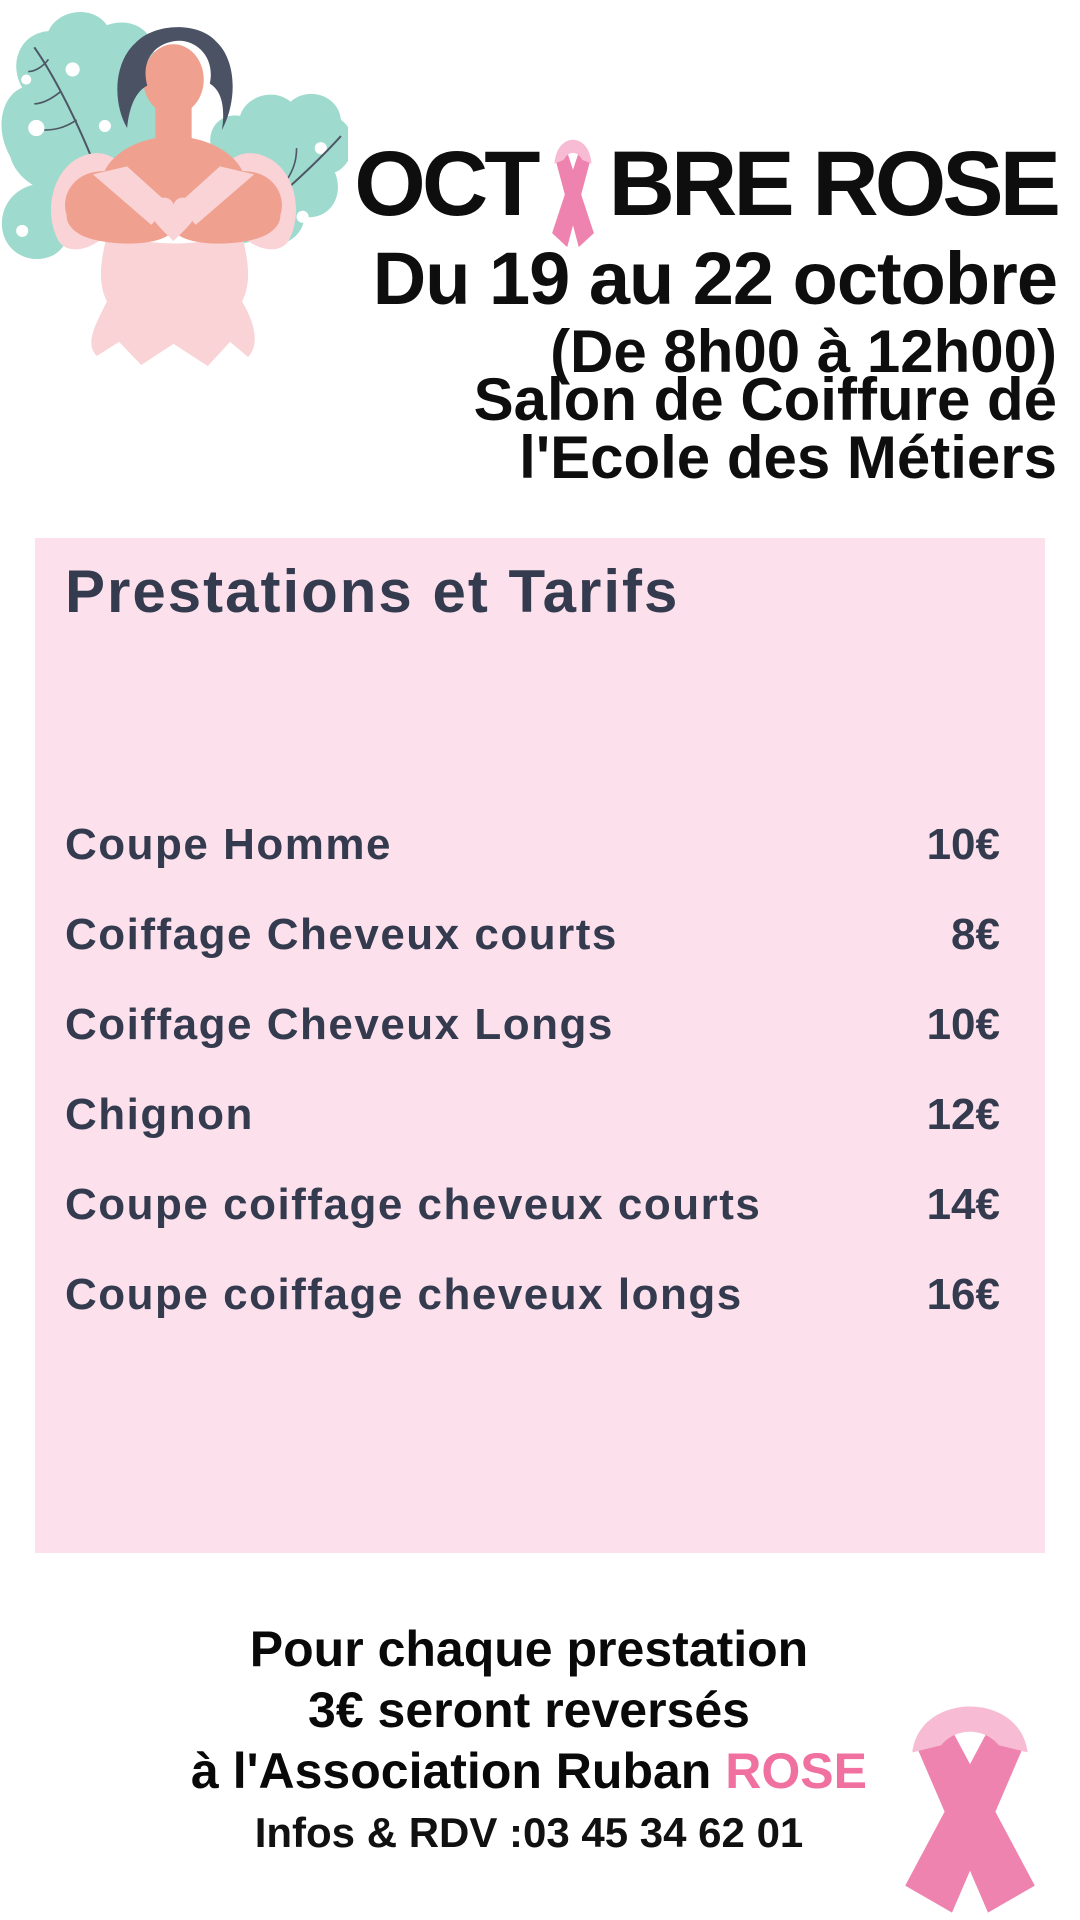 The width and height of the screenshot is (1080, 1920). Describe the element at coordinates (173, 196) in the screenshot. I see `woman-figure` at that location.